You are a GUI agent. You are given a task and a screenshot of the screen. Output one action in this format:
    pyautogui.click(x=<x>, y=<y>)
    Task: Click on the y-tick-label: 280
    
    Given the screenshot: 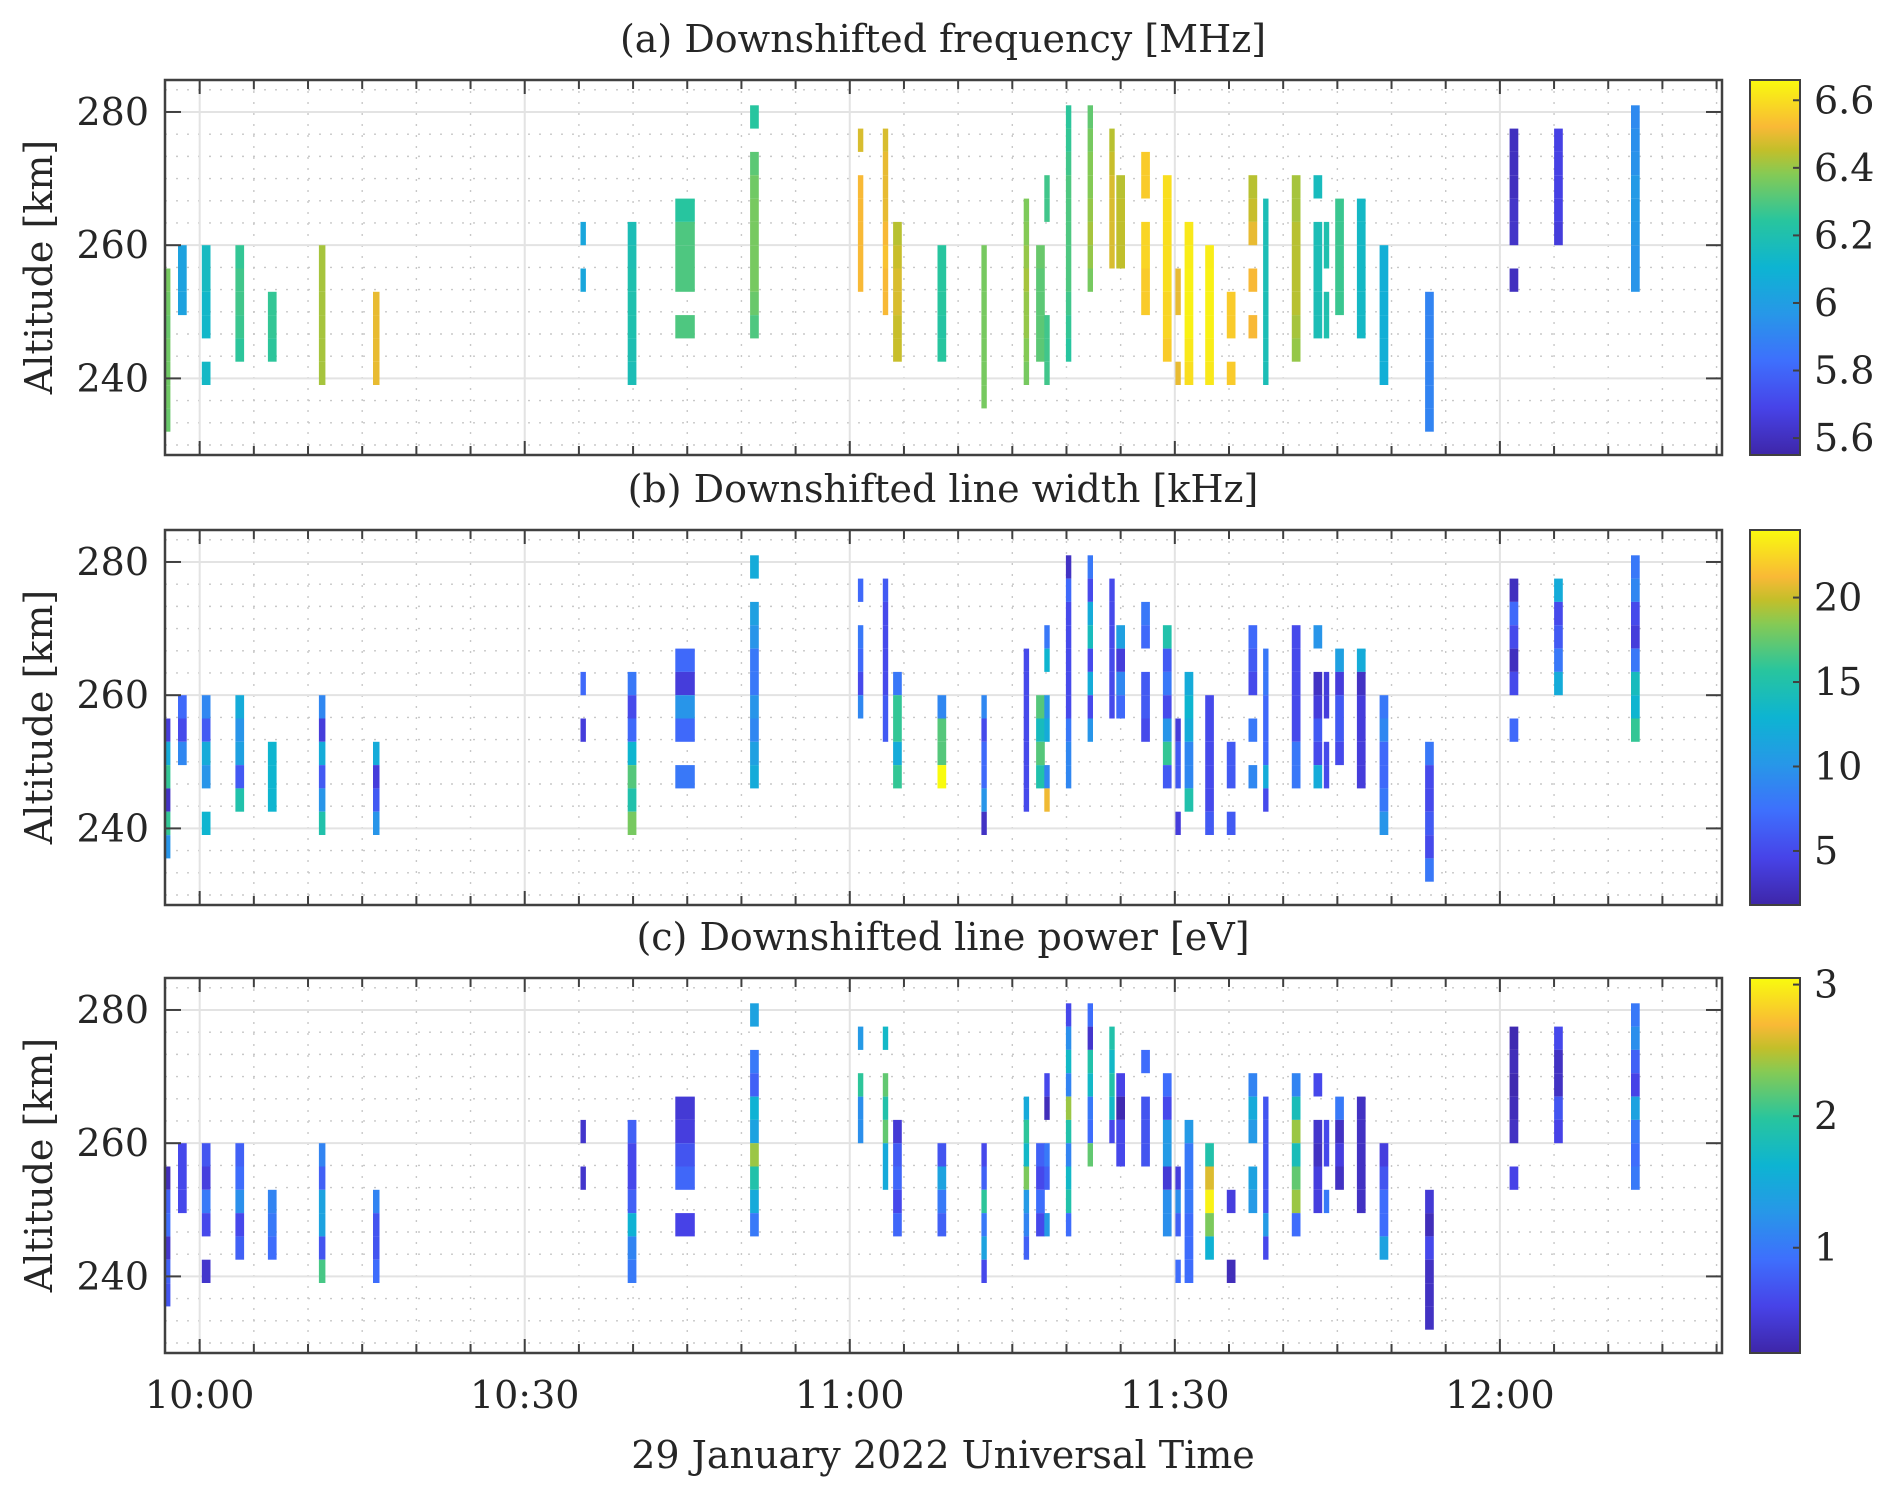 What is the action you would take?
    pyautogui.click(x=112, y=562)
    